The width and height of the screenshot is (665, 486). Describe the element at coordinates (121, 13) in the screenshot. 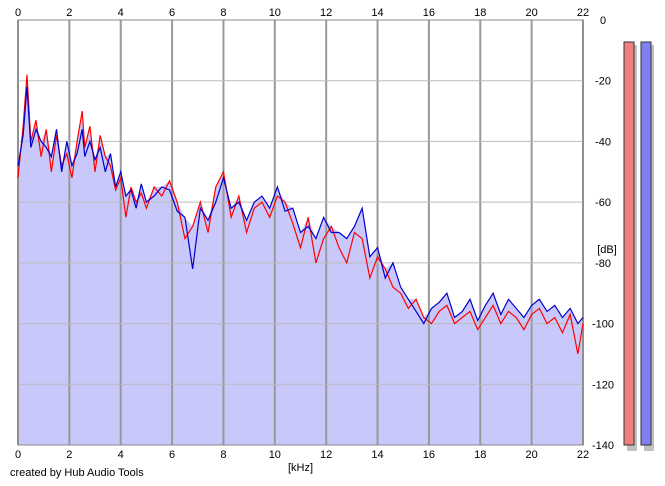

I see `x-tick-label-top: 4` at that location.